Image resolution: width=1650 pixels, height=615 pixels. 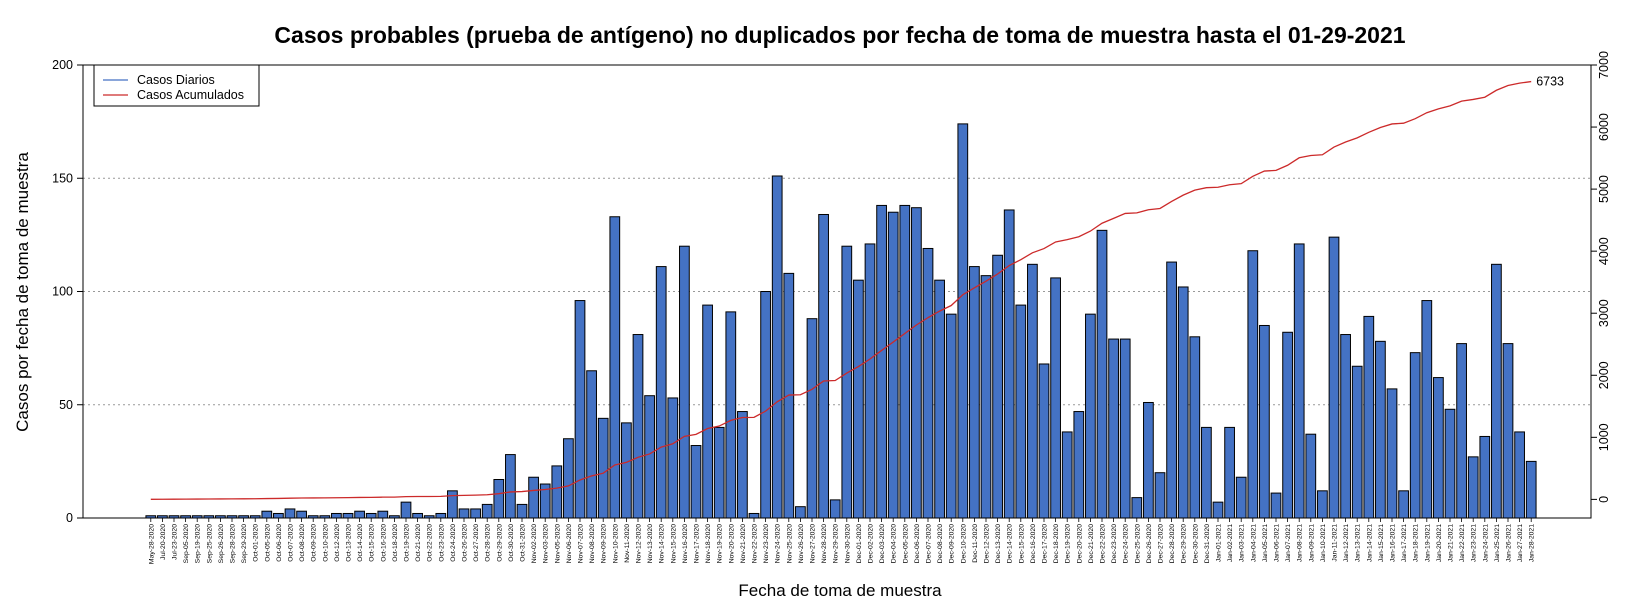 I want to click on x-tick-label: Dec-15-2020, so click(x=1021, y=544).